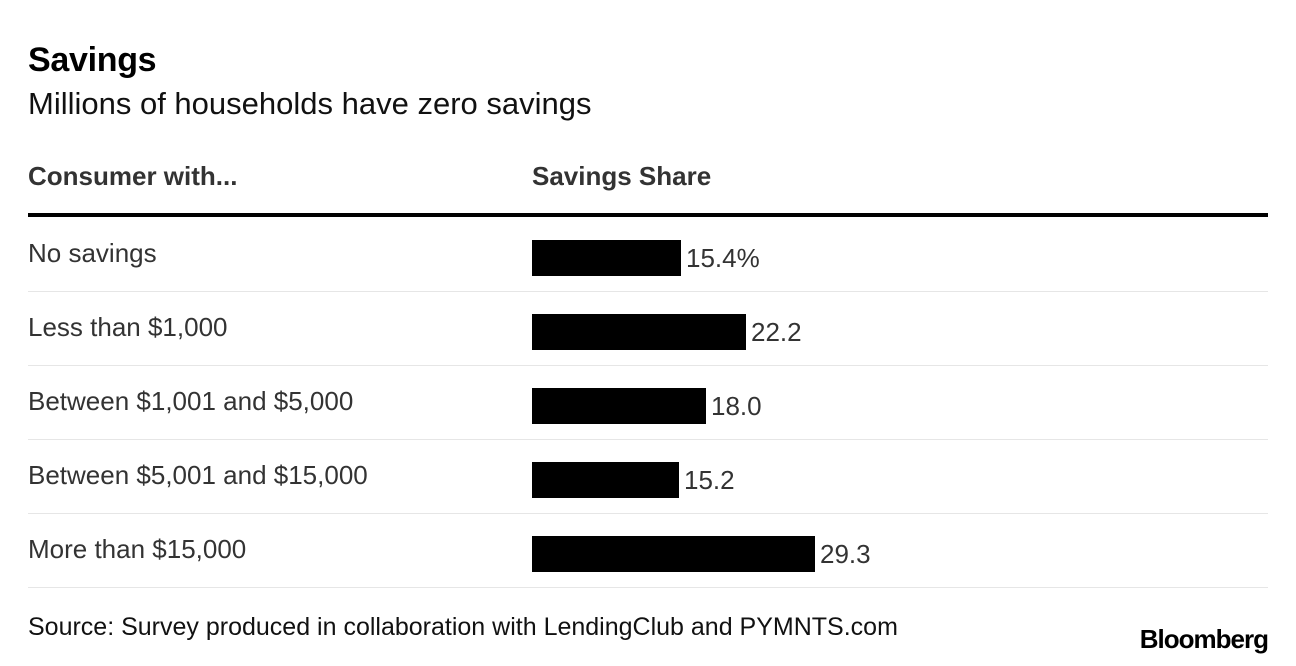 Image resolution: width=1296 pixels, height=666 pixels. What do you see at coordinates (648, 215) in the screenshot?
I see `header-divider` at bounding box center [648, 215].